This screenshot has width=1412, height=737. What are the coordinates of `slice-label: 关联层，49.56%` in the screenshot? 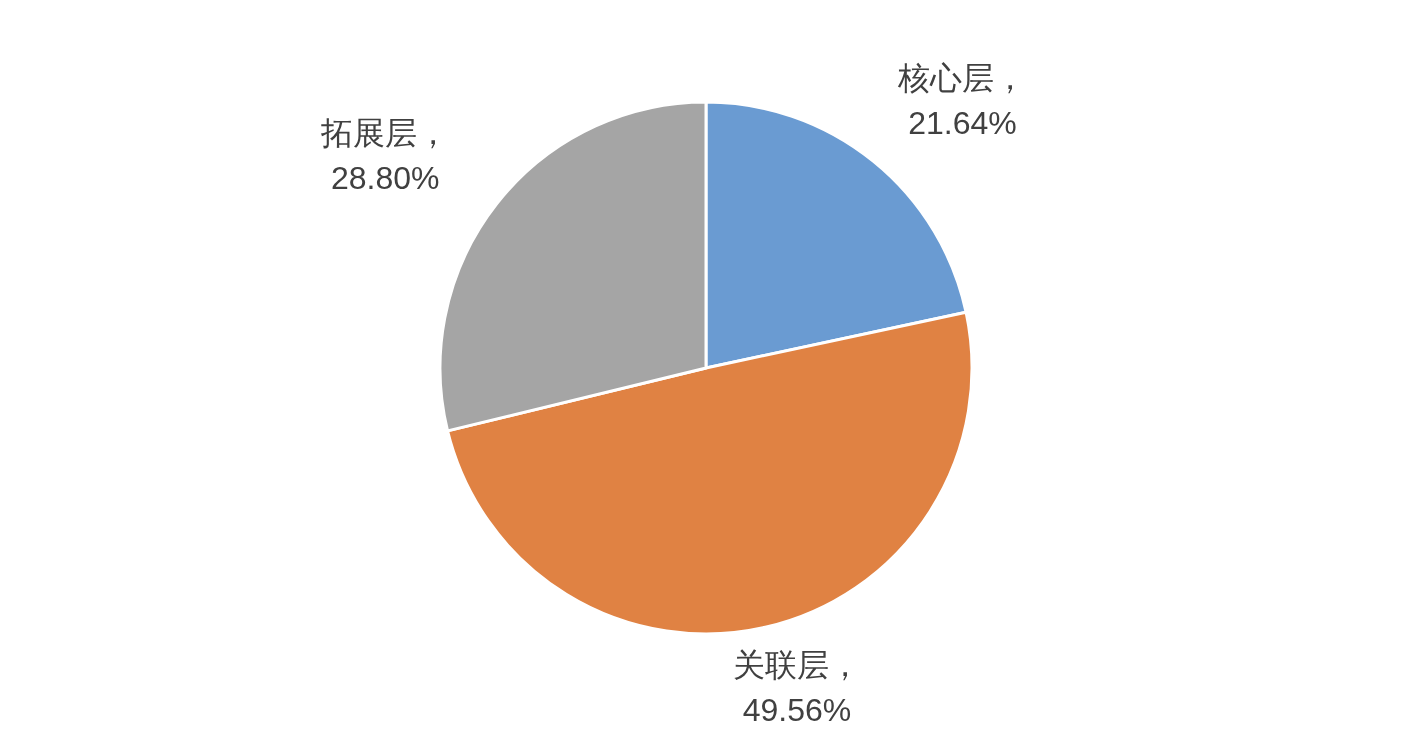 It's located at (797, 688).